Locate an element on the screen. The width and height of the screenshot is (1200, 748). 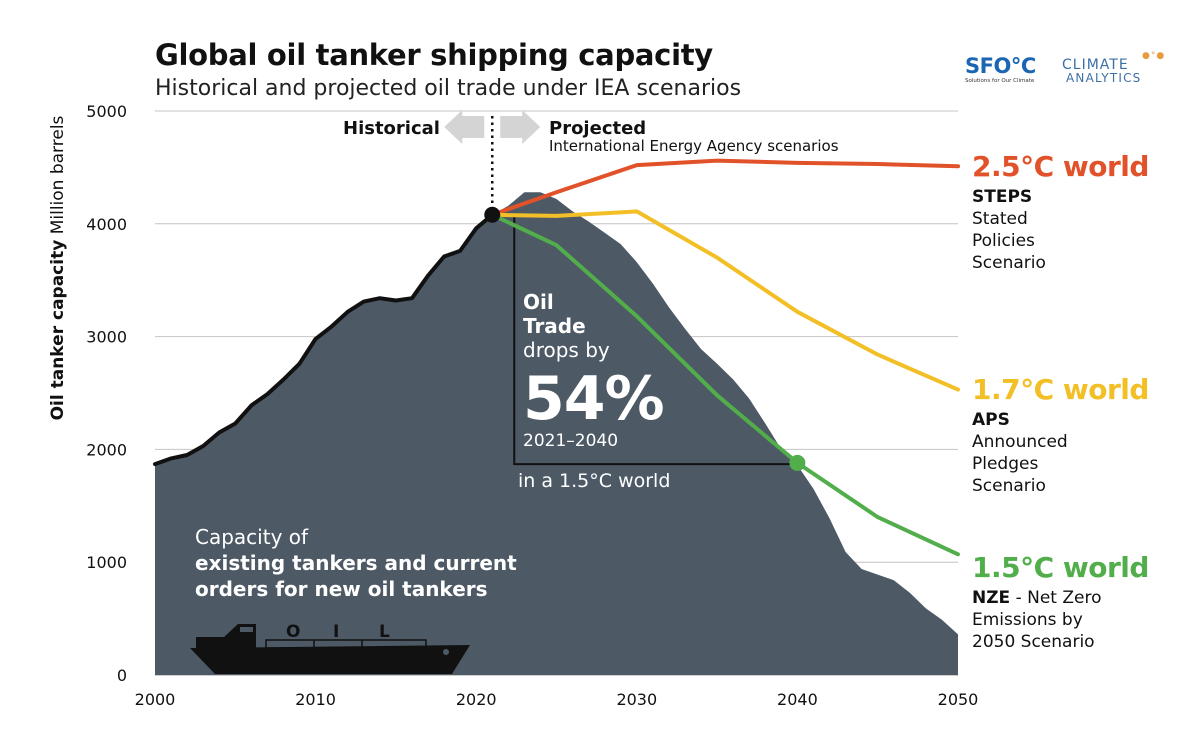
y-tick-4000: 4000 is located at coordinates (106, 224).